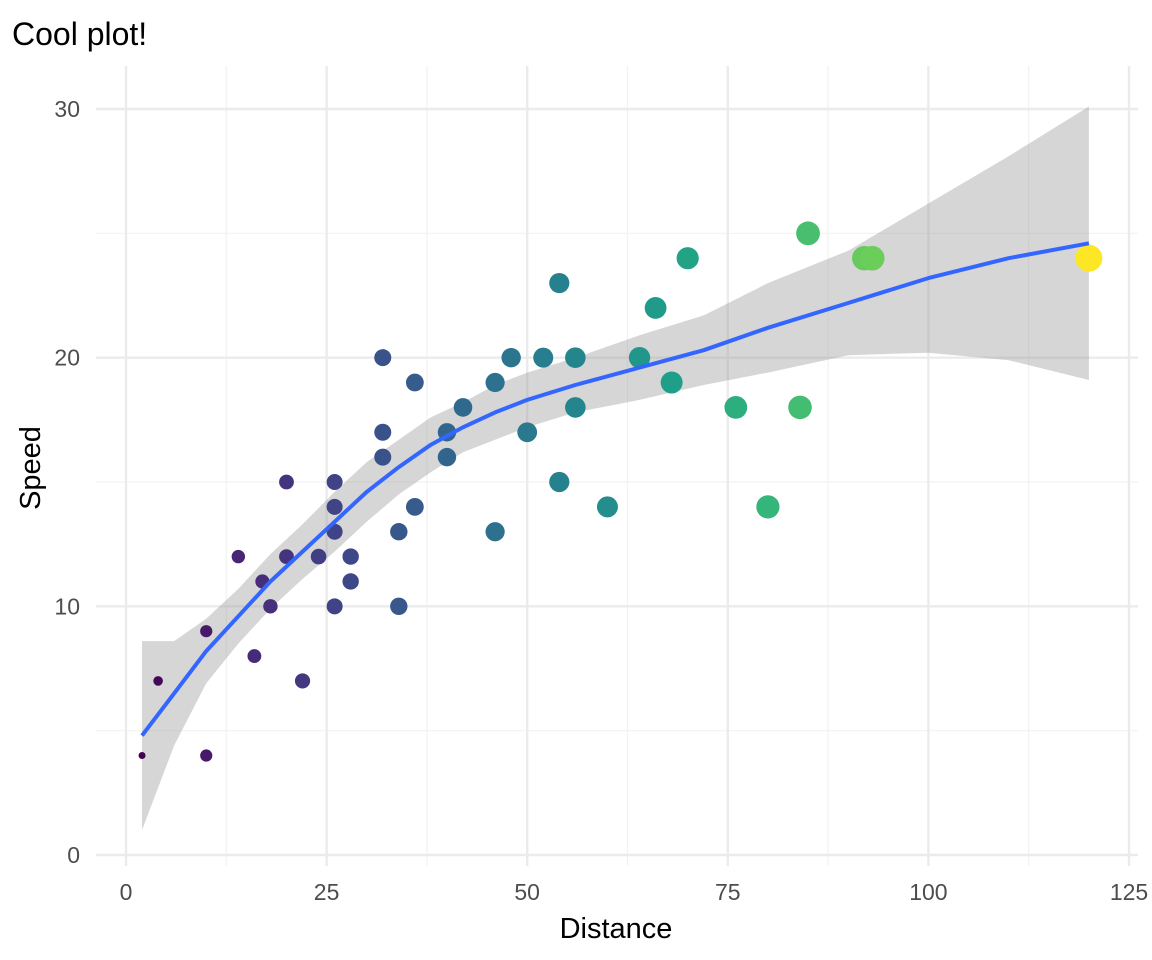  I want to click on x-axis-ticks: 0 25 50 75 100 125, so click(634, 892).